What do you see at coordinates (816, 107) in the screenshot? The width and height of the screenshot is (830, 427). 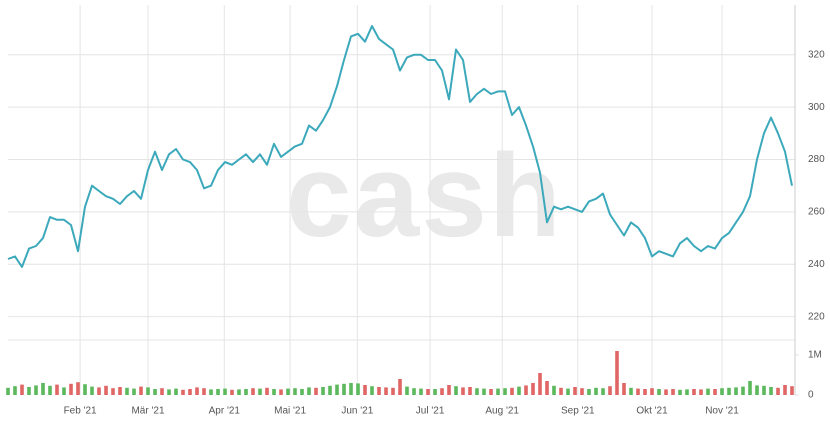 I see `y-tick-label: 300` at bounding box center [816, 107].